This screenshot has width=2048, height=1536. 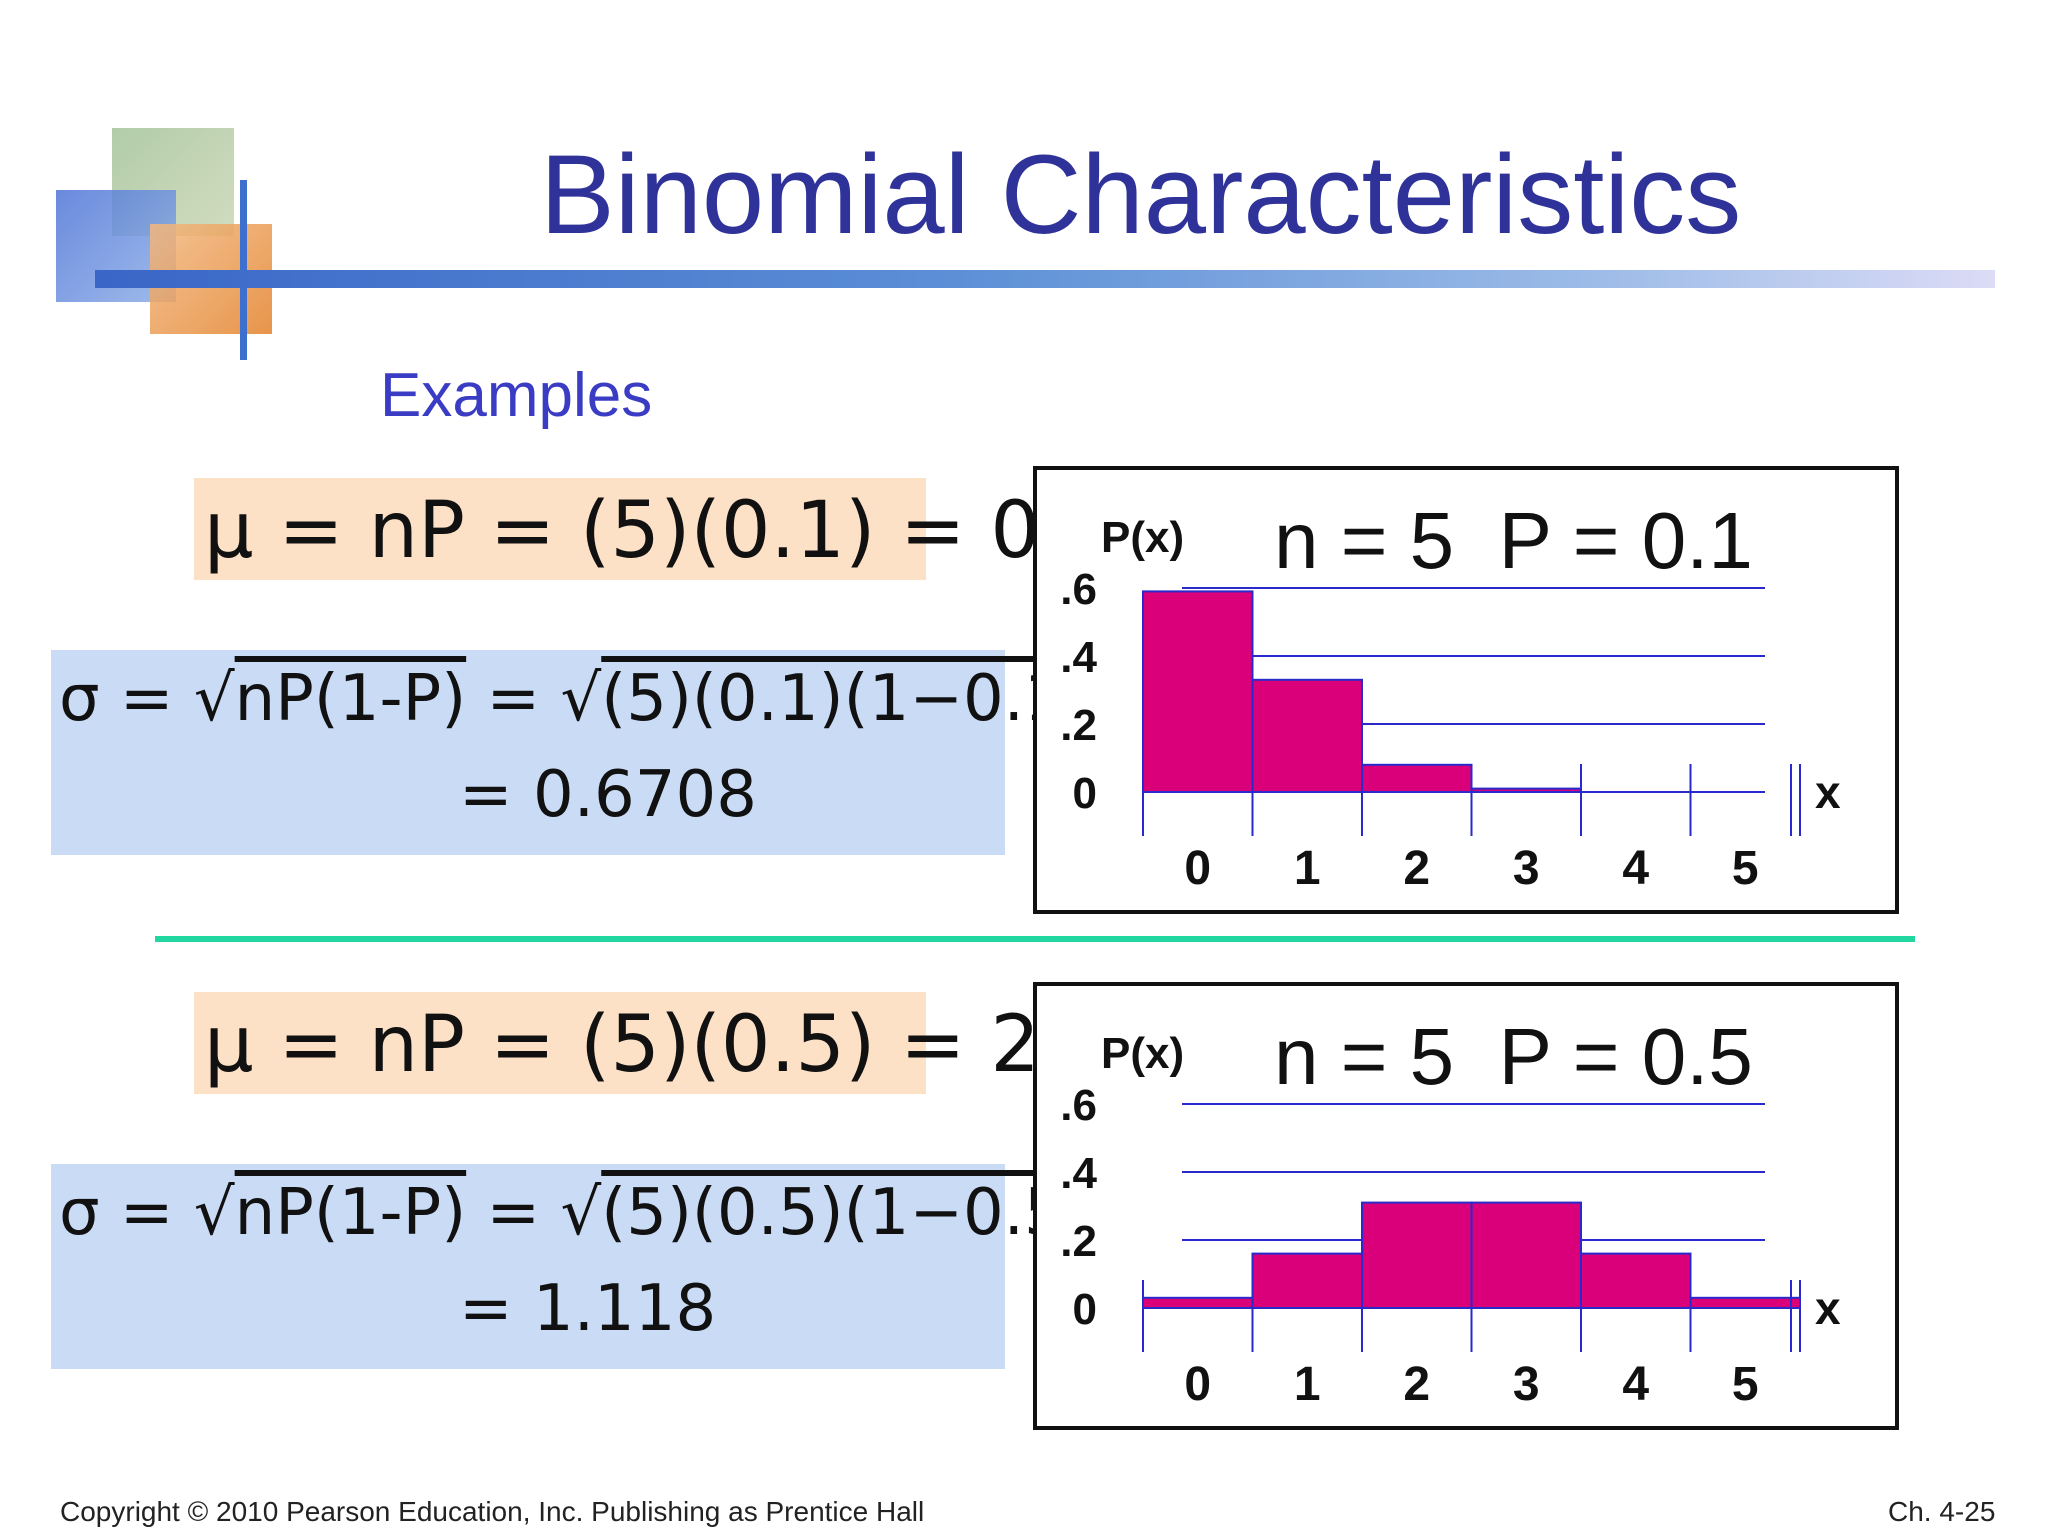 What do you see at coordinates (845, 699) in the screenshot?
I see `sd-radicand-b-1: (5)(0.1)(1−0.1)` at bounding box center [845, 699].